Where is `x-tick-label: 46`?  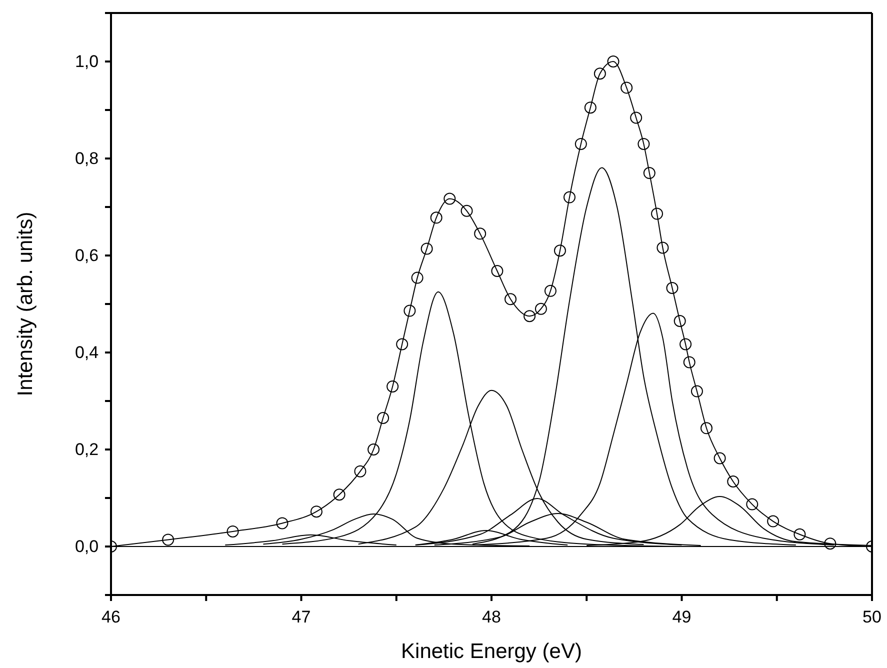
x-tick-label: 46 is located at coordinates (111, 617).